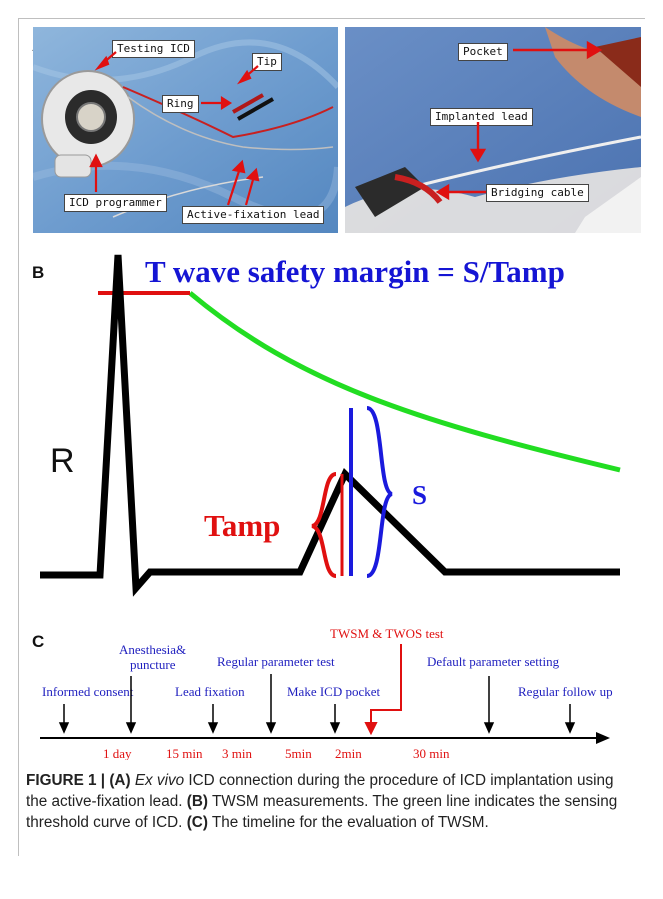 The height and width of the screenshot is (899, 663). Describe the element at coordinates (404, 382) in the screenshot. I see `sensing-threshold-curve` at that location.